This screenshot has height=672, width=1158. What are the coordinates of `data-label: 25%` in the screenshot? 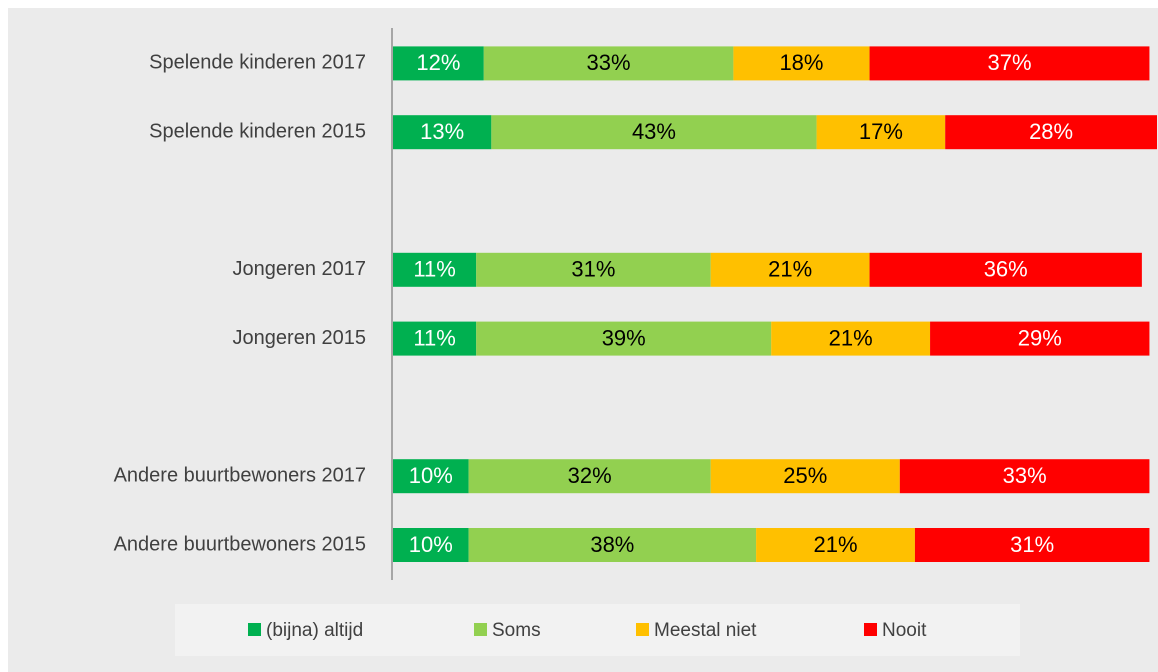 It's located at (805, 475).